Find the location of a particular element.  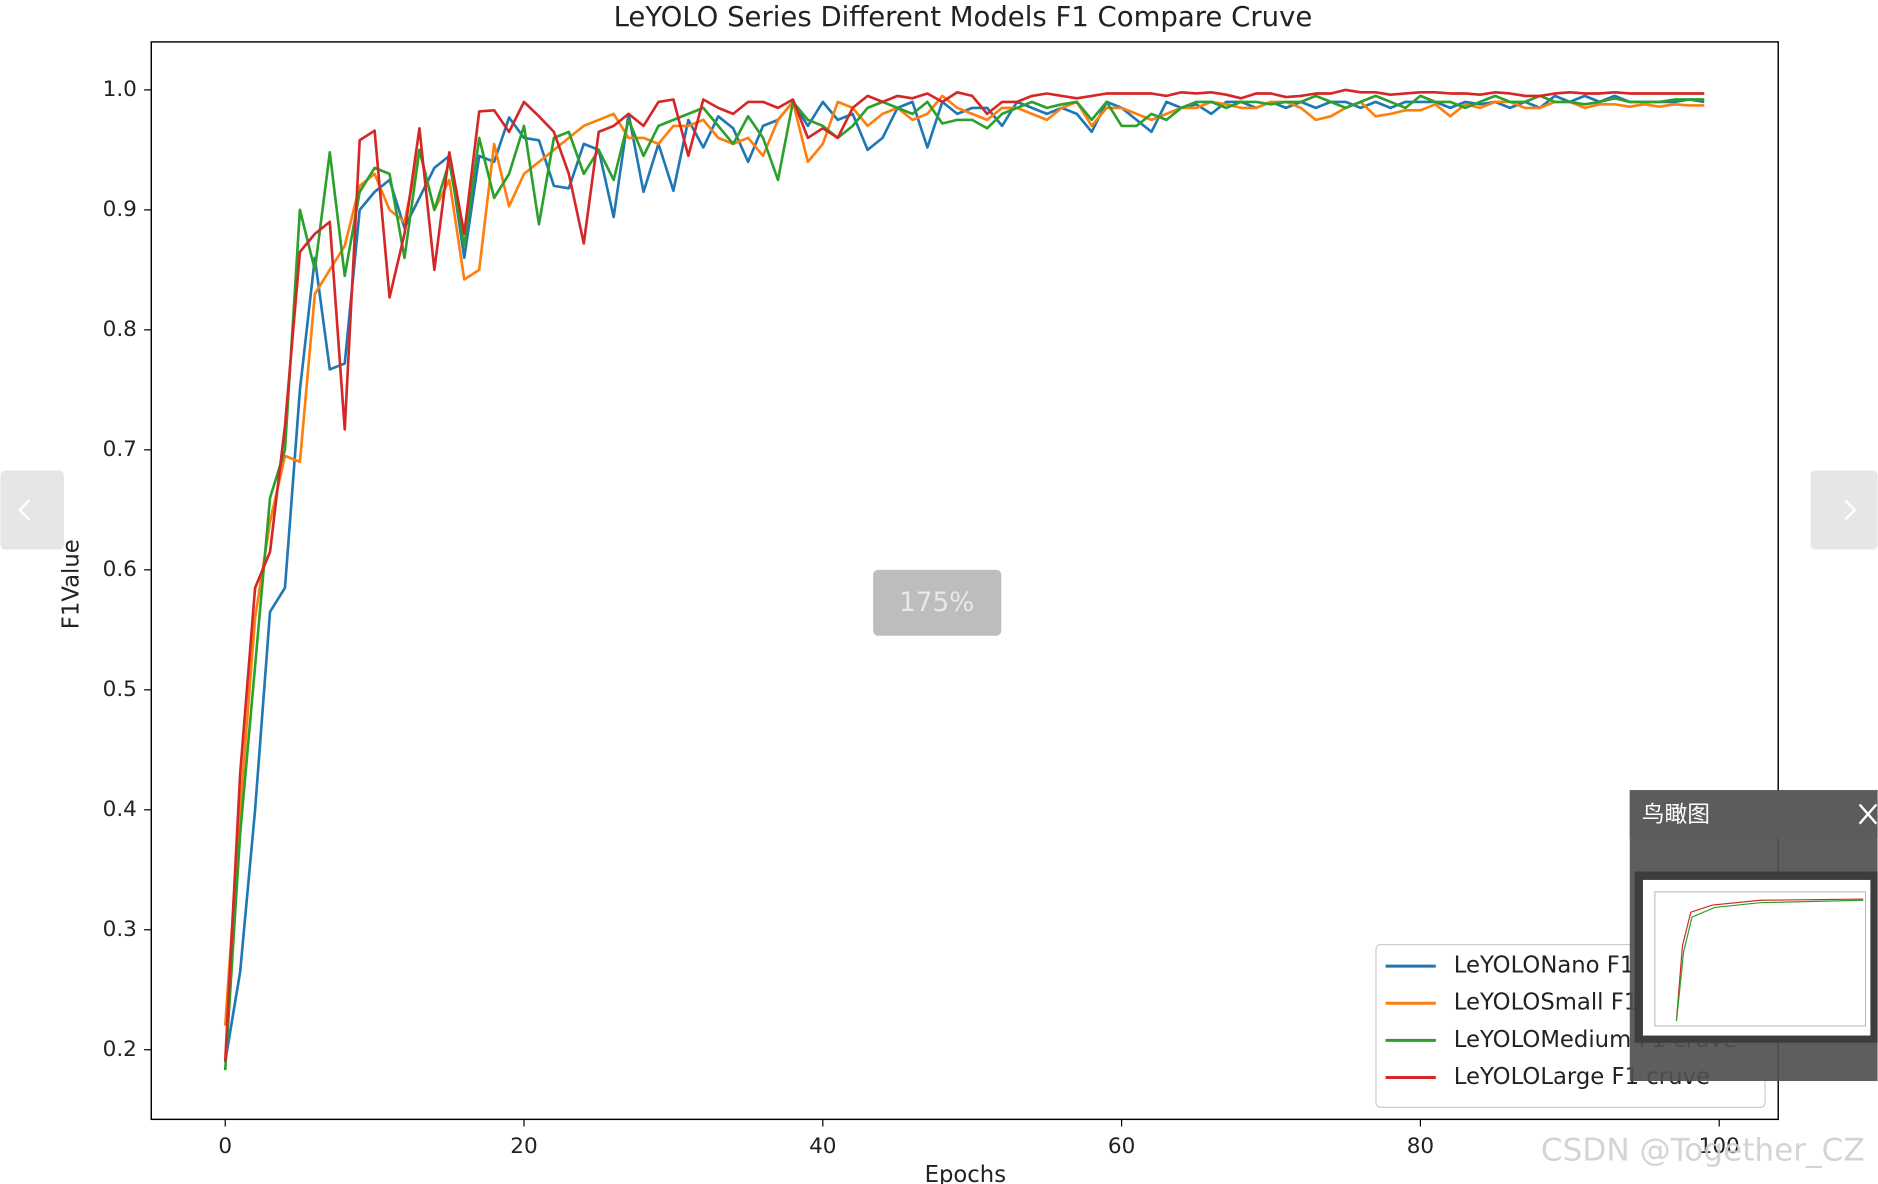

y-axis-label: F1Value is located at coordinates (72, 584).